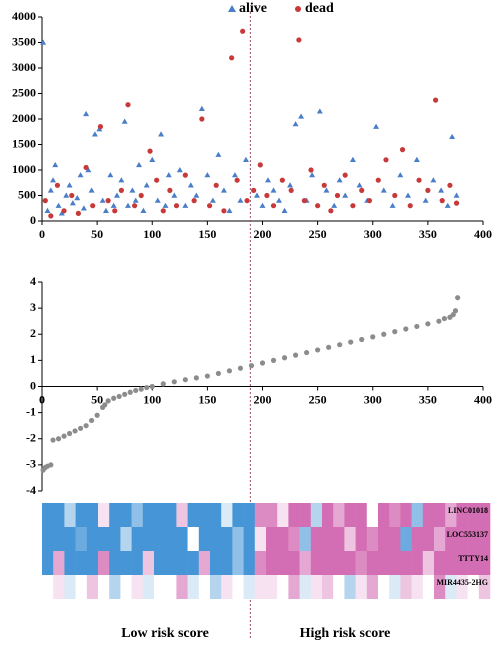 The width and height of the screenshot is (500, 654). Describe the element at coordinates (298, 9) in the screenshot. I see `legend-marker` at that location.